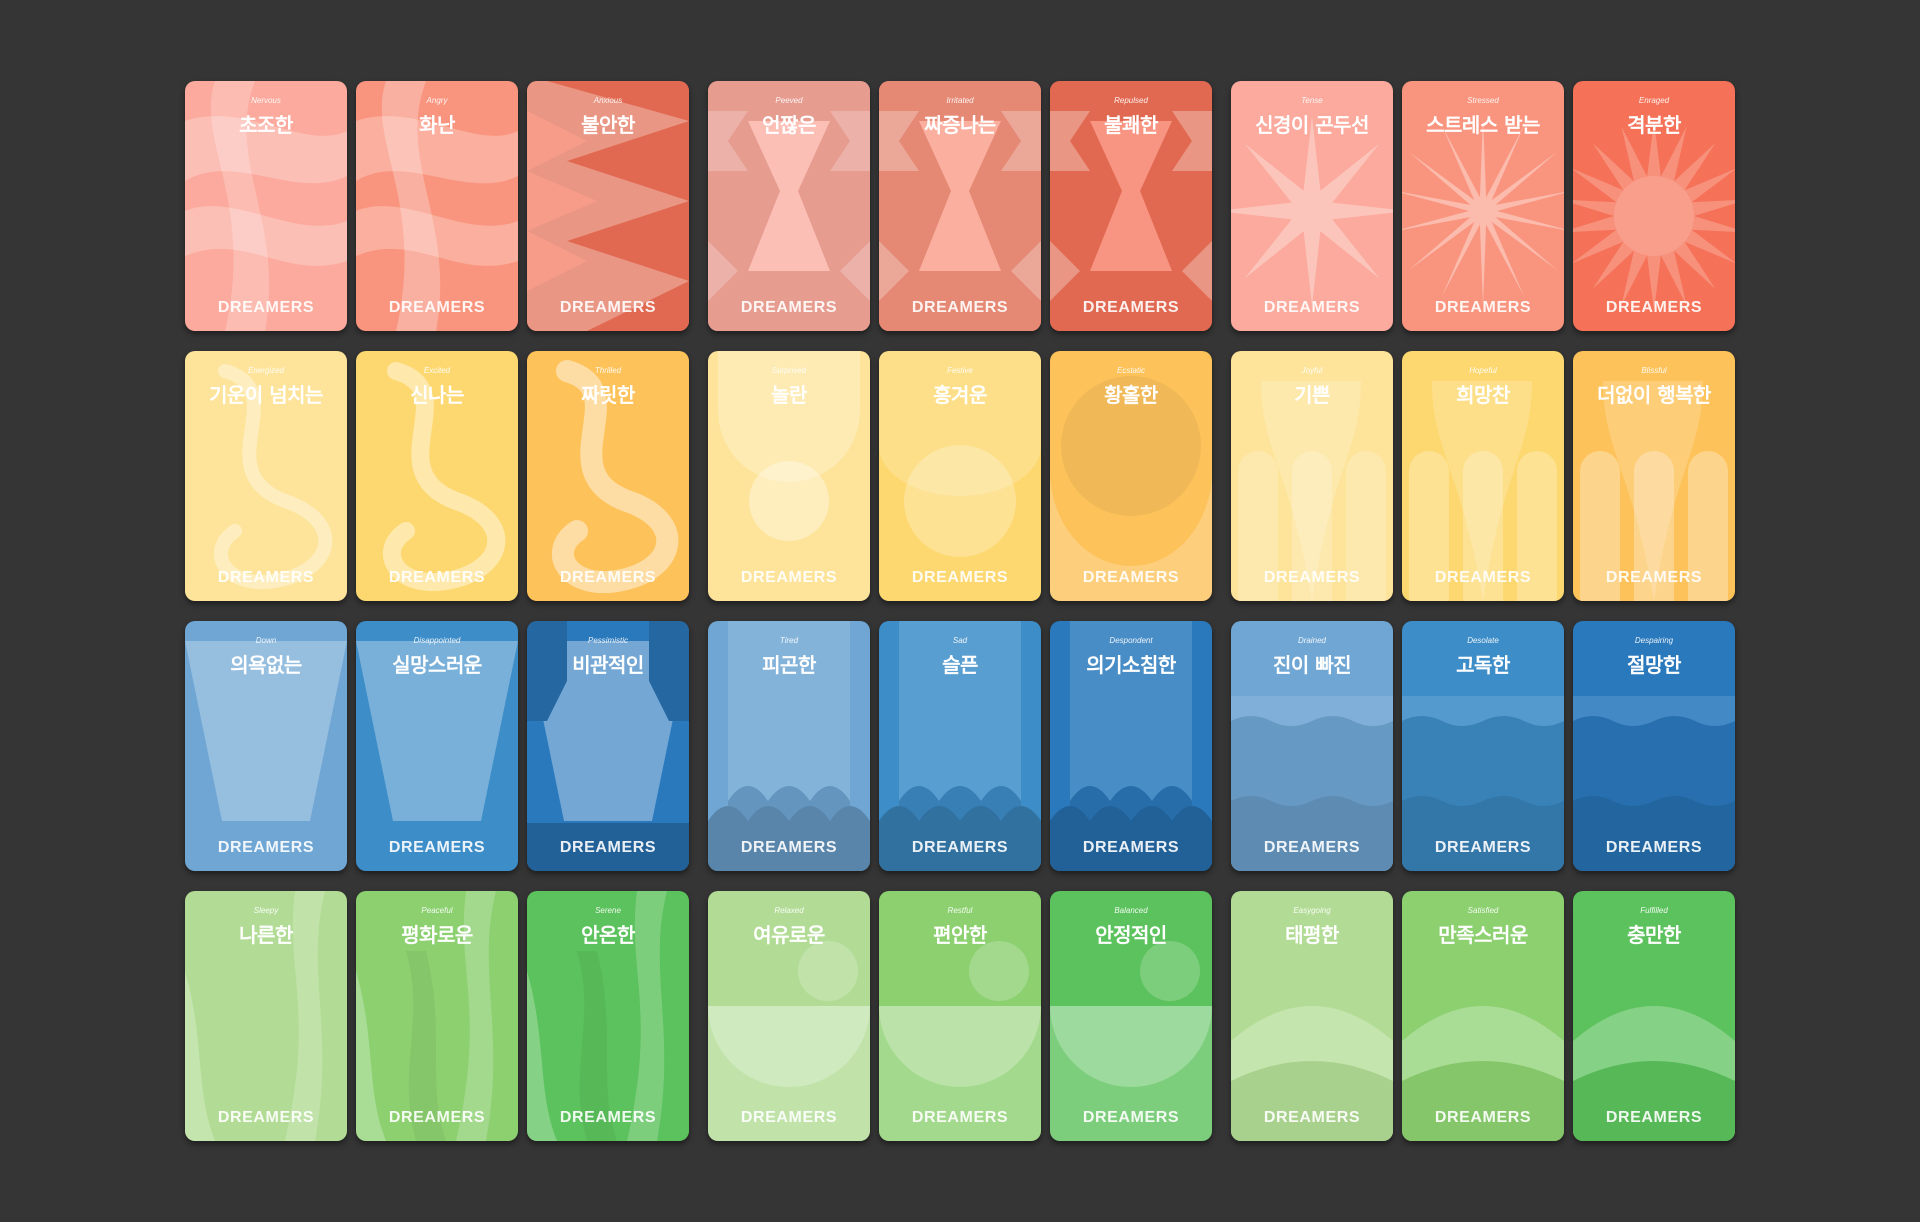 The height and width of the screenshot is (1222, 1920). Describe the element at coordinates (437, 746) in the screenshot. I see `emotion-card: Disappointed 실망스러운 DREAMERS` at that location.